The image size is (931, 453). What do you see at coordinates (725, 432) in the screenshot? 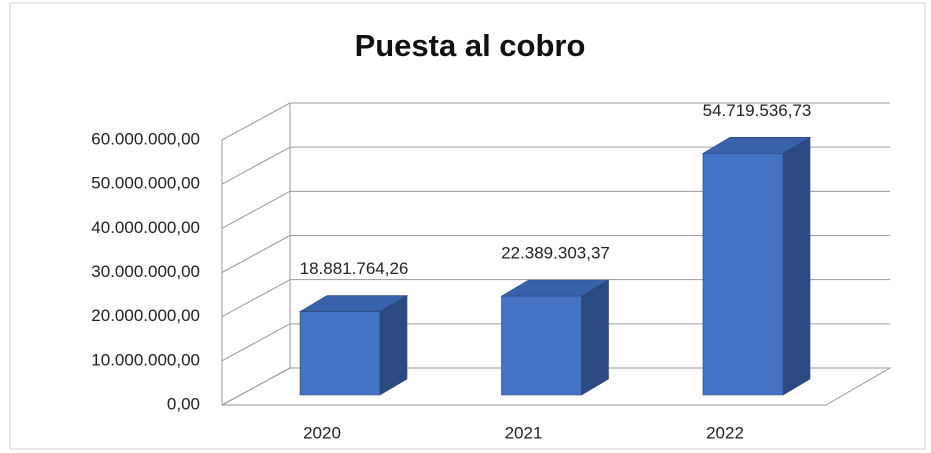
I see `x-tick-label: 2022` at bounding box center [725, 432].